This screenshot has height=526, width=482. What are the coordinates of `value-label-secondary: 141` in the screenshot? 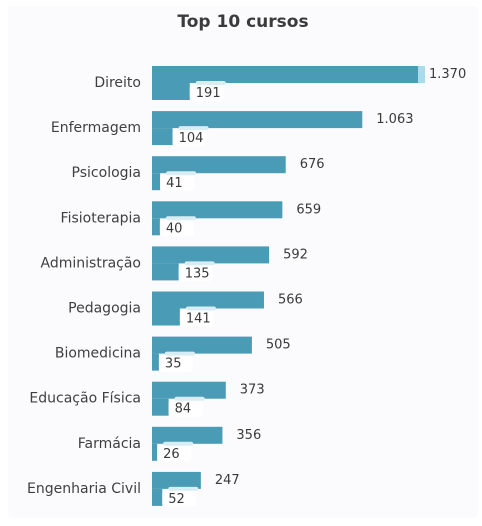 It's located at (198, 319).